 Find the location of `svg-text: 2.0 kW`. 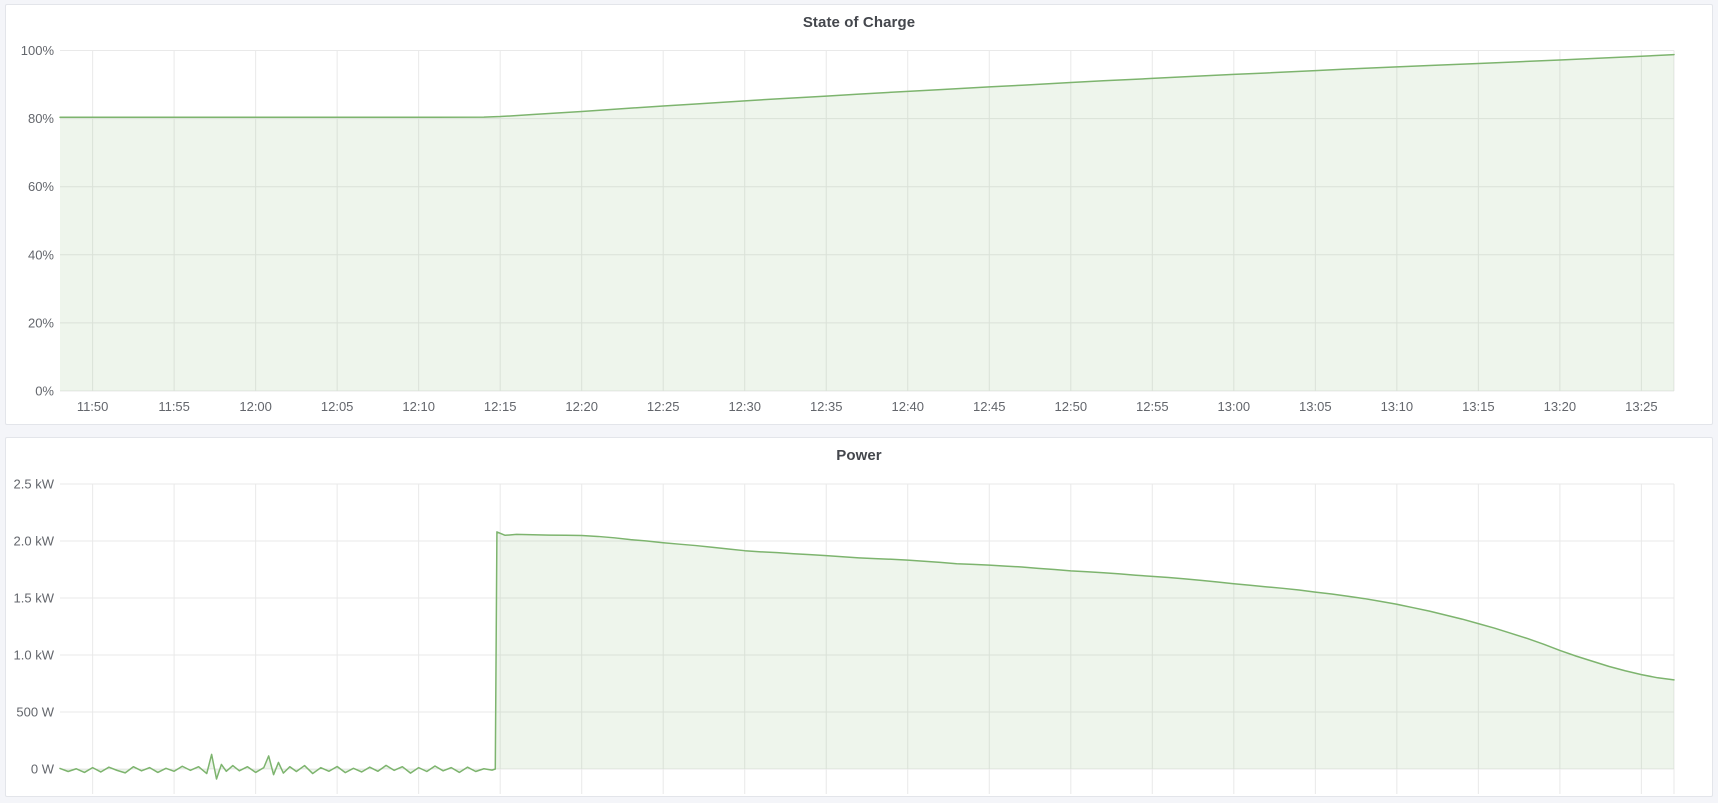

svg-text: 2.0 kW is located at coordinates (34, 541).